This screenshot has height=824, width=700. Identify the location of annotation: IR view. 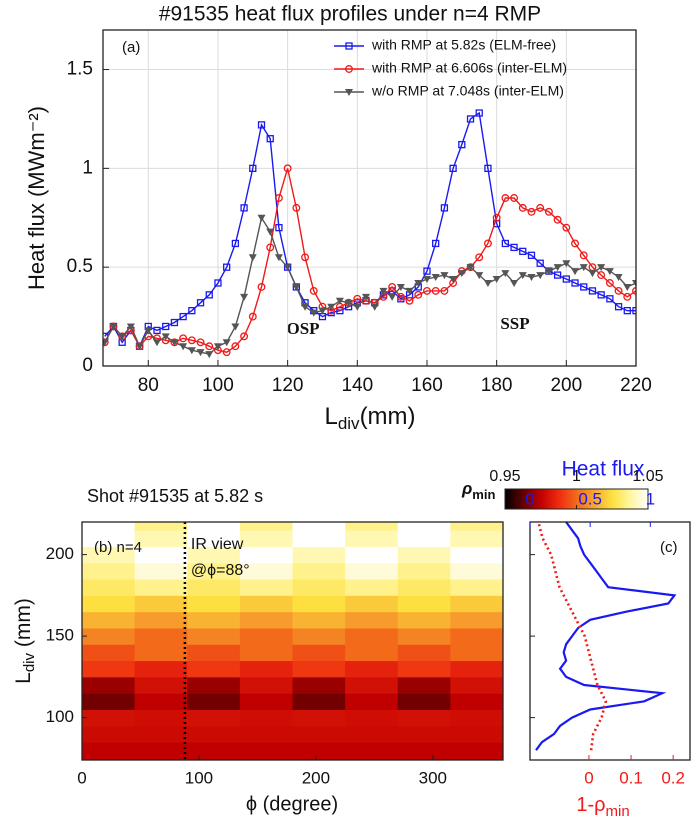
(217, 544).